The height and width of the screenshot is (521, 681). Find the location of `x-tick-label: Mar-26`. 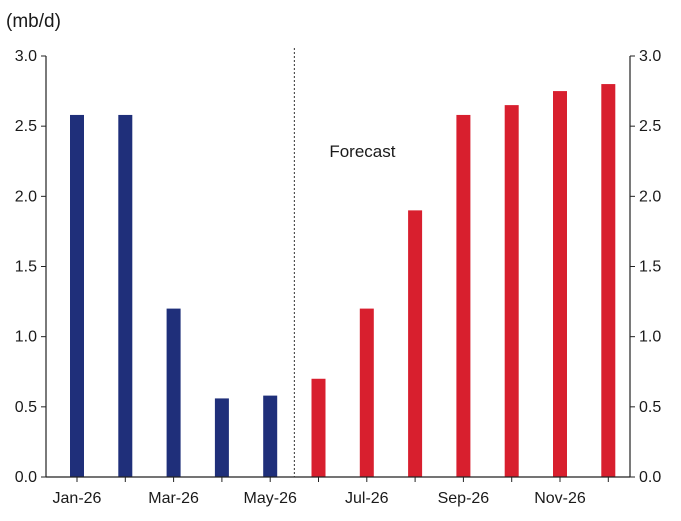

x-tick-label: Mar-26 is located at coordinates (173, 498).